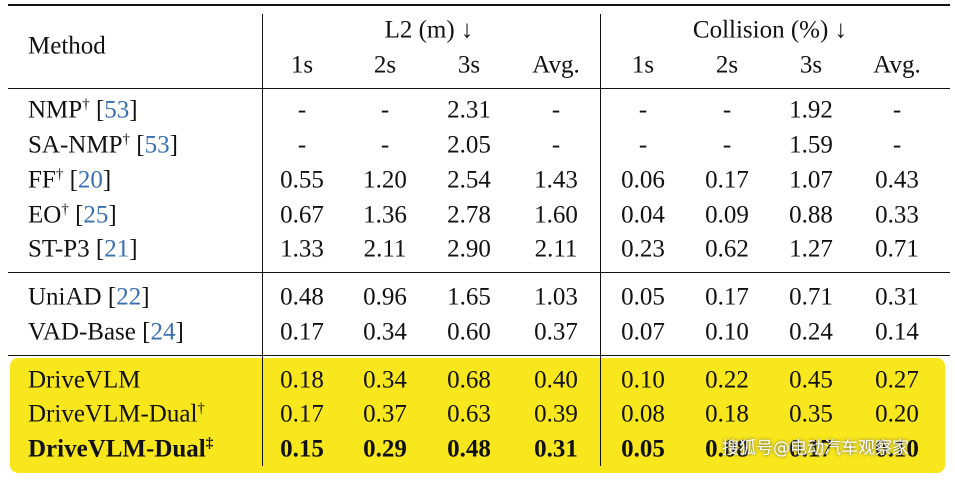  What do you see at coordinates (479, 5) in the screenshot?
I see `top-rule` at bounding box center [479, 5].